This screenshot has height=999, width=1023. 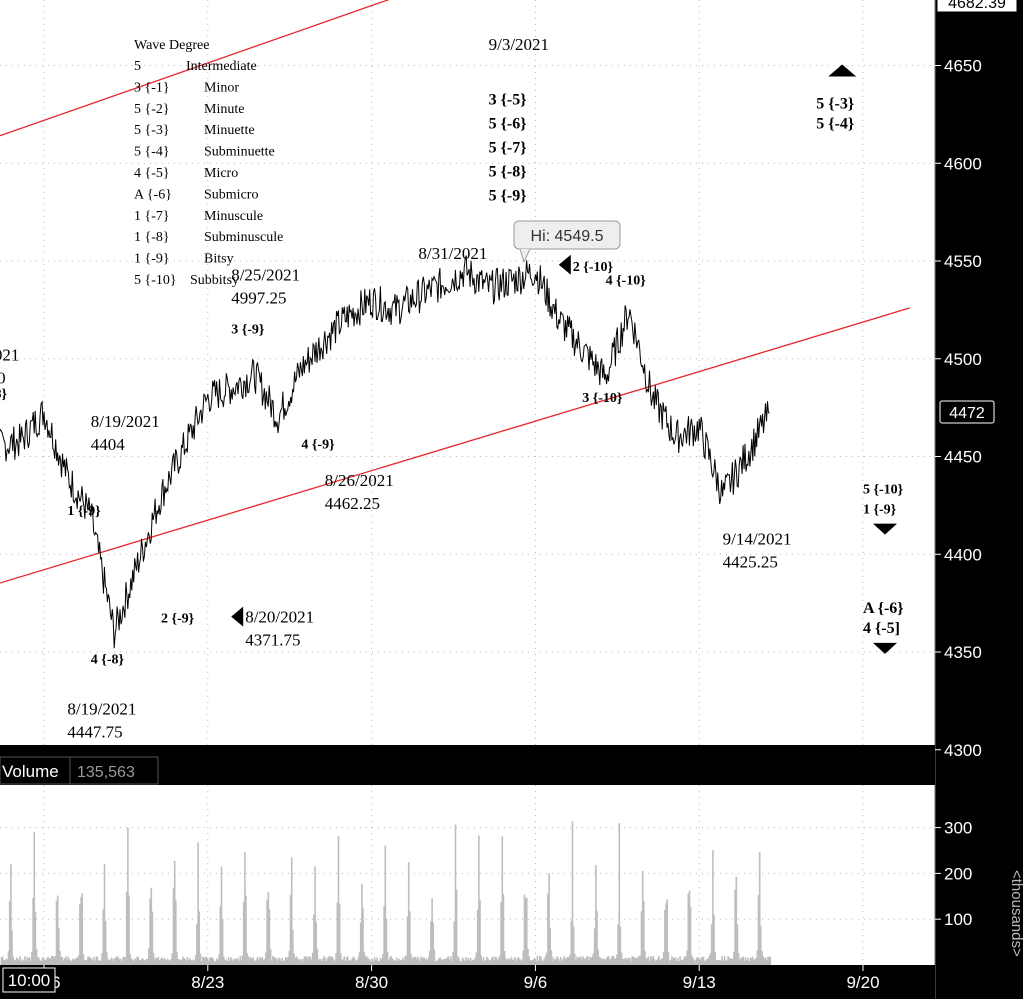 What do you see at coordinates (626, 280) in the screenshot?
I see `annotation: 4 {-10}` at bounding box center [626, 280].